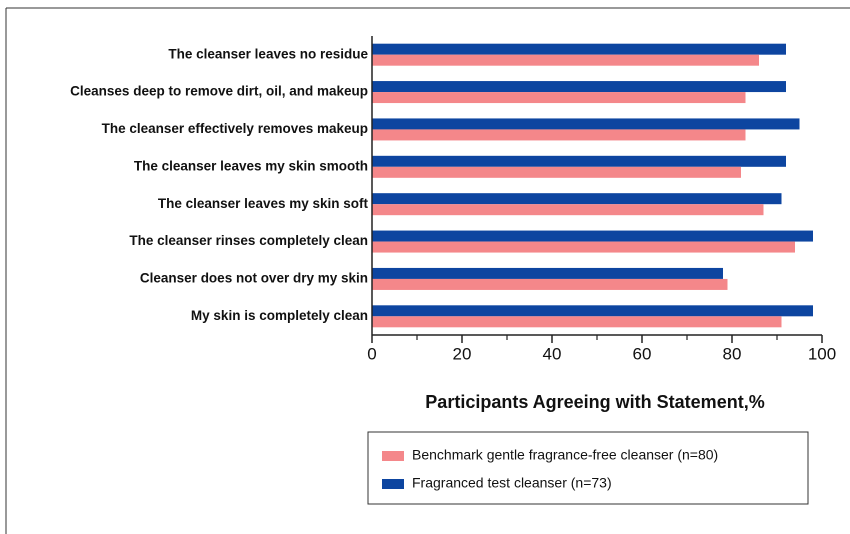 This screenshot has width=850, height=534. Describe the element at coordinates (512, 483) in the screenshot. I see `legend-label: Fragranced test cleanser (n=73)` at that location.